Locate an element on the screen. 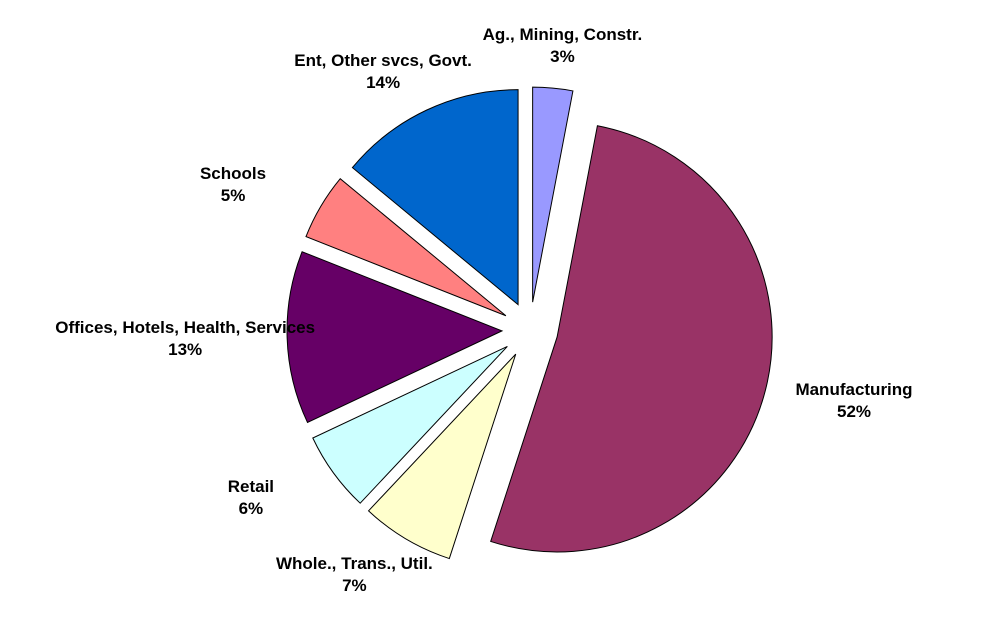  value-label: 6% is located at coordinates (251, 508).